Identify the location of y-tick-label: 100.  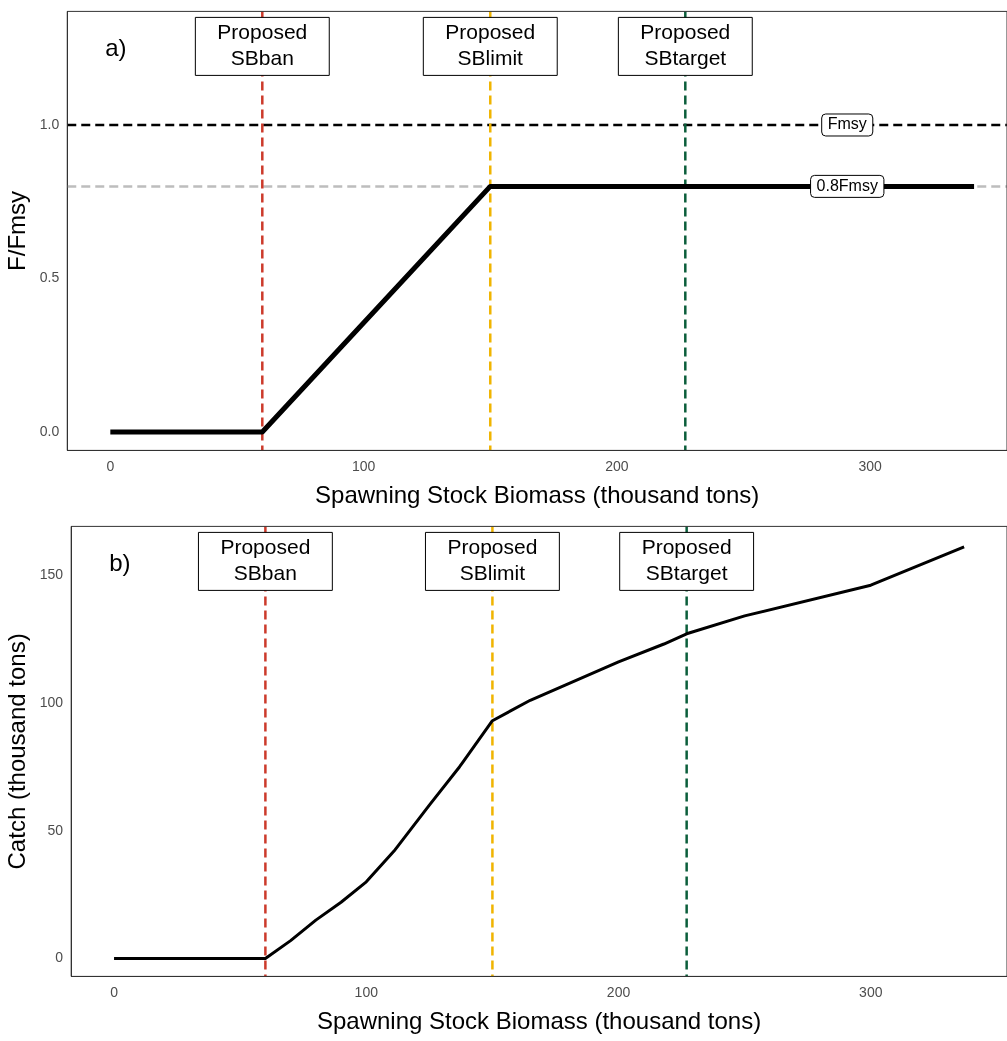
(51, 701).